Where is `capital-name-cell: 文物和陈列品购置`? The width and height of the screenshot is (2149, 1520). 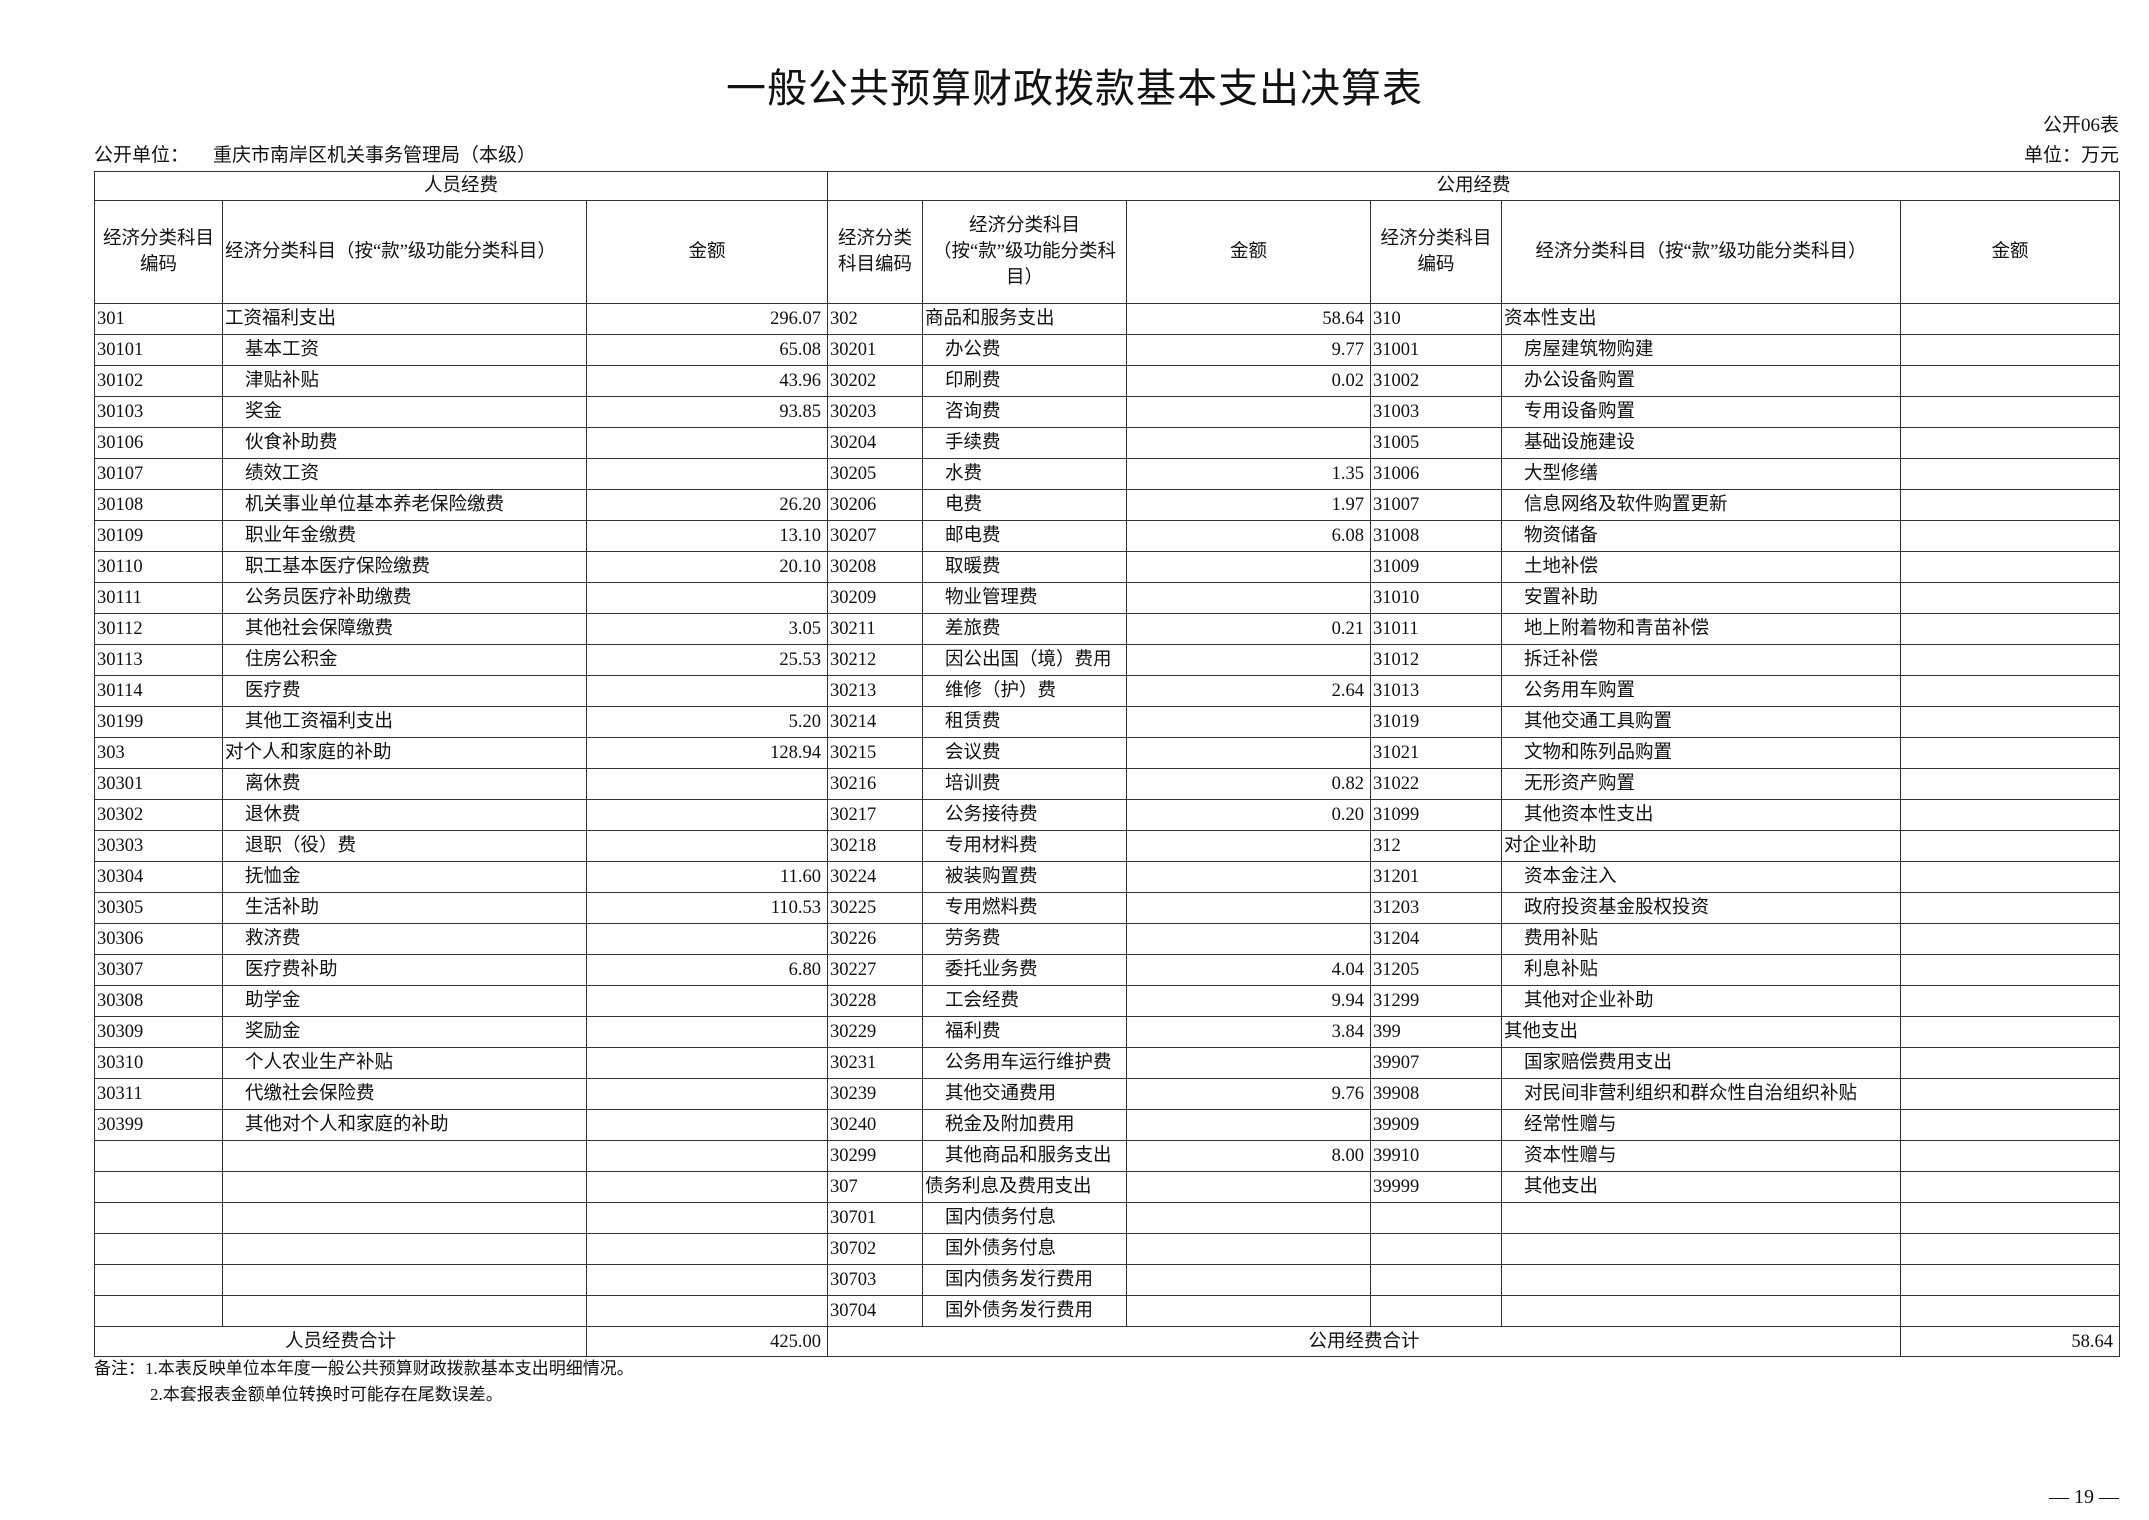 capital-name-cell: 文物和陈列品购置 is located at coordinates (1701, 753).